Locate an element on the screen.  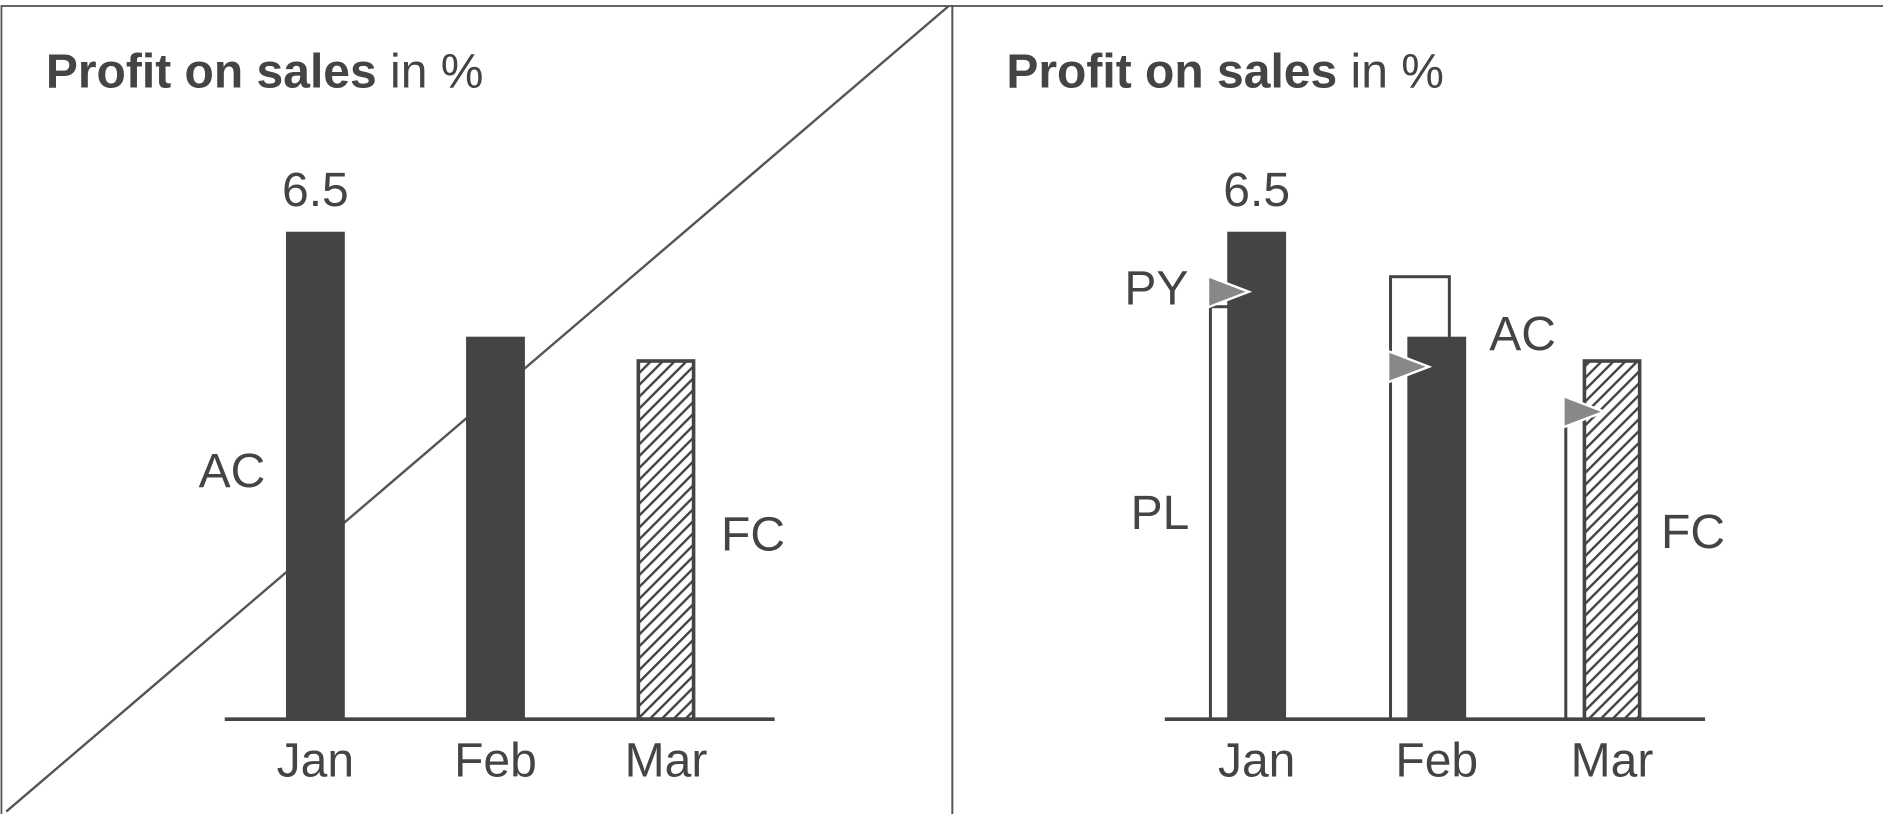
series-label: PY is located at coordinates (1156, 288).